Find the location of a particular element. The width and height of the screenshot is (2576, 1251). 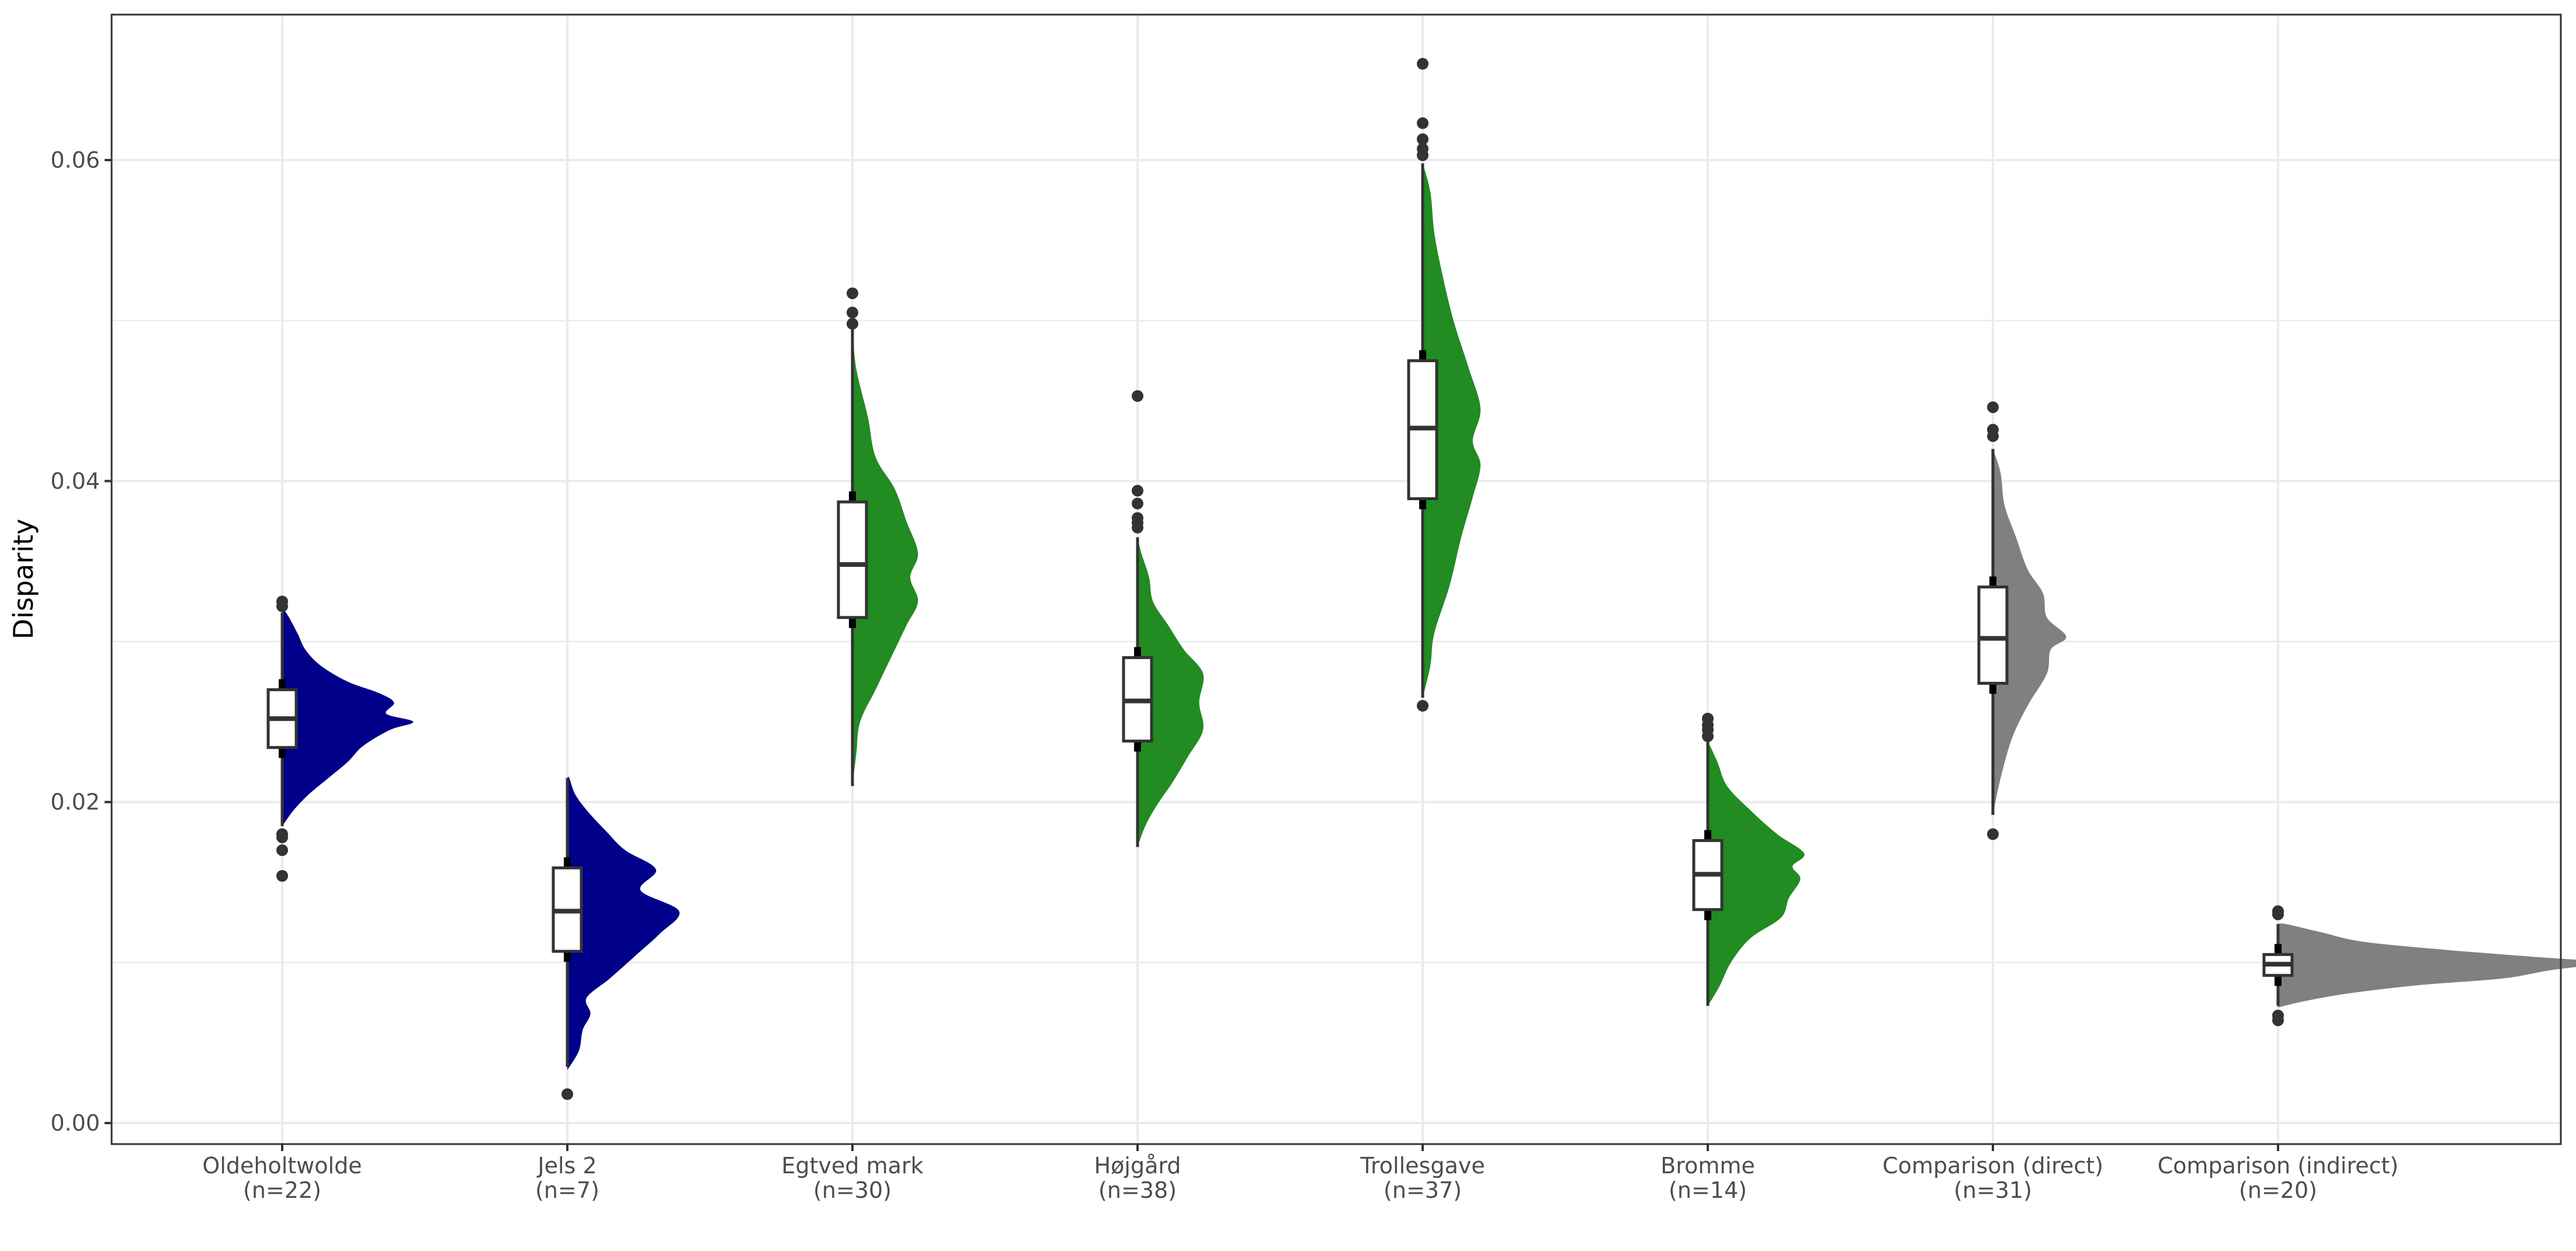

x-tick-sublabel: (n=22) is located at coordinates (282, 1190).